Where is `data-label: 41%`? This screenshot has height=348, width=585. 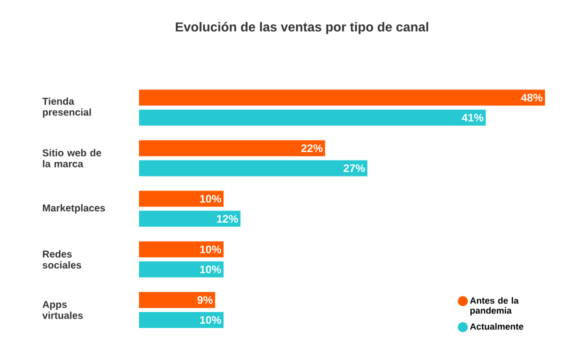
data-label: 41% is located at coordinates (473, 118).